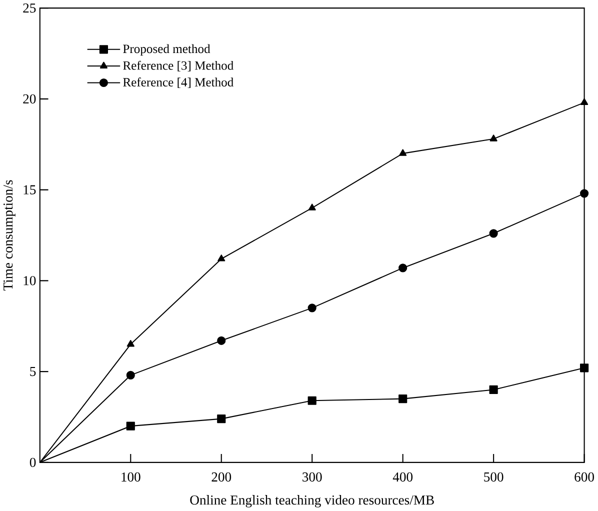  Describe the element at coordinates (402, 477) in the screenshot. I see `x-tick-label: 400` at that location.